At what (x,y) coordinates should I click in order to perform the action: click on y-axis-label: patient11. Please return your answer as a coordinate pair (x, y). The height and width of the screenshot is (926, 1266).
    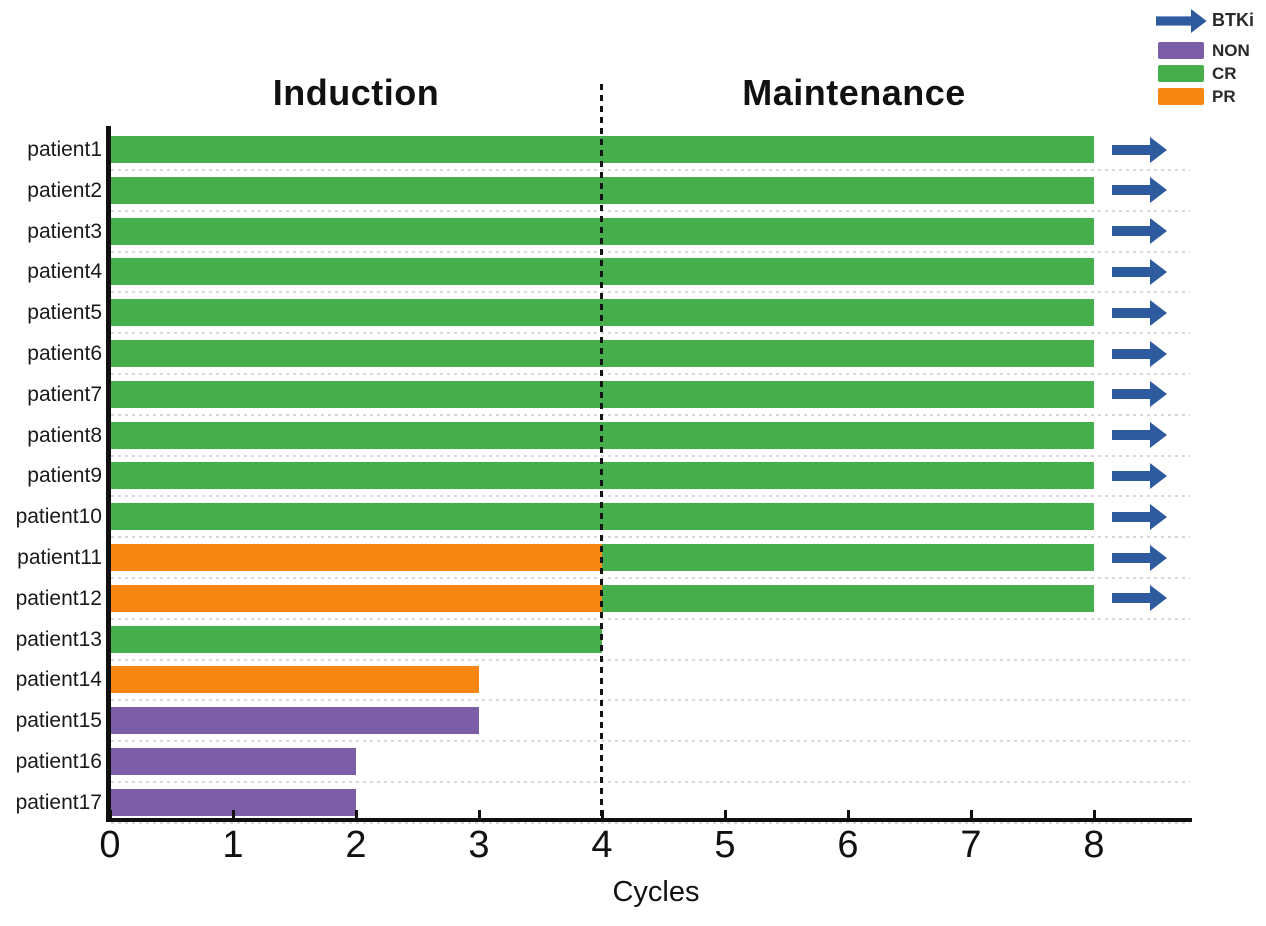
    Looking at the image, I should click on (59, 557).